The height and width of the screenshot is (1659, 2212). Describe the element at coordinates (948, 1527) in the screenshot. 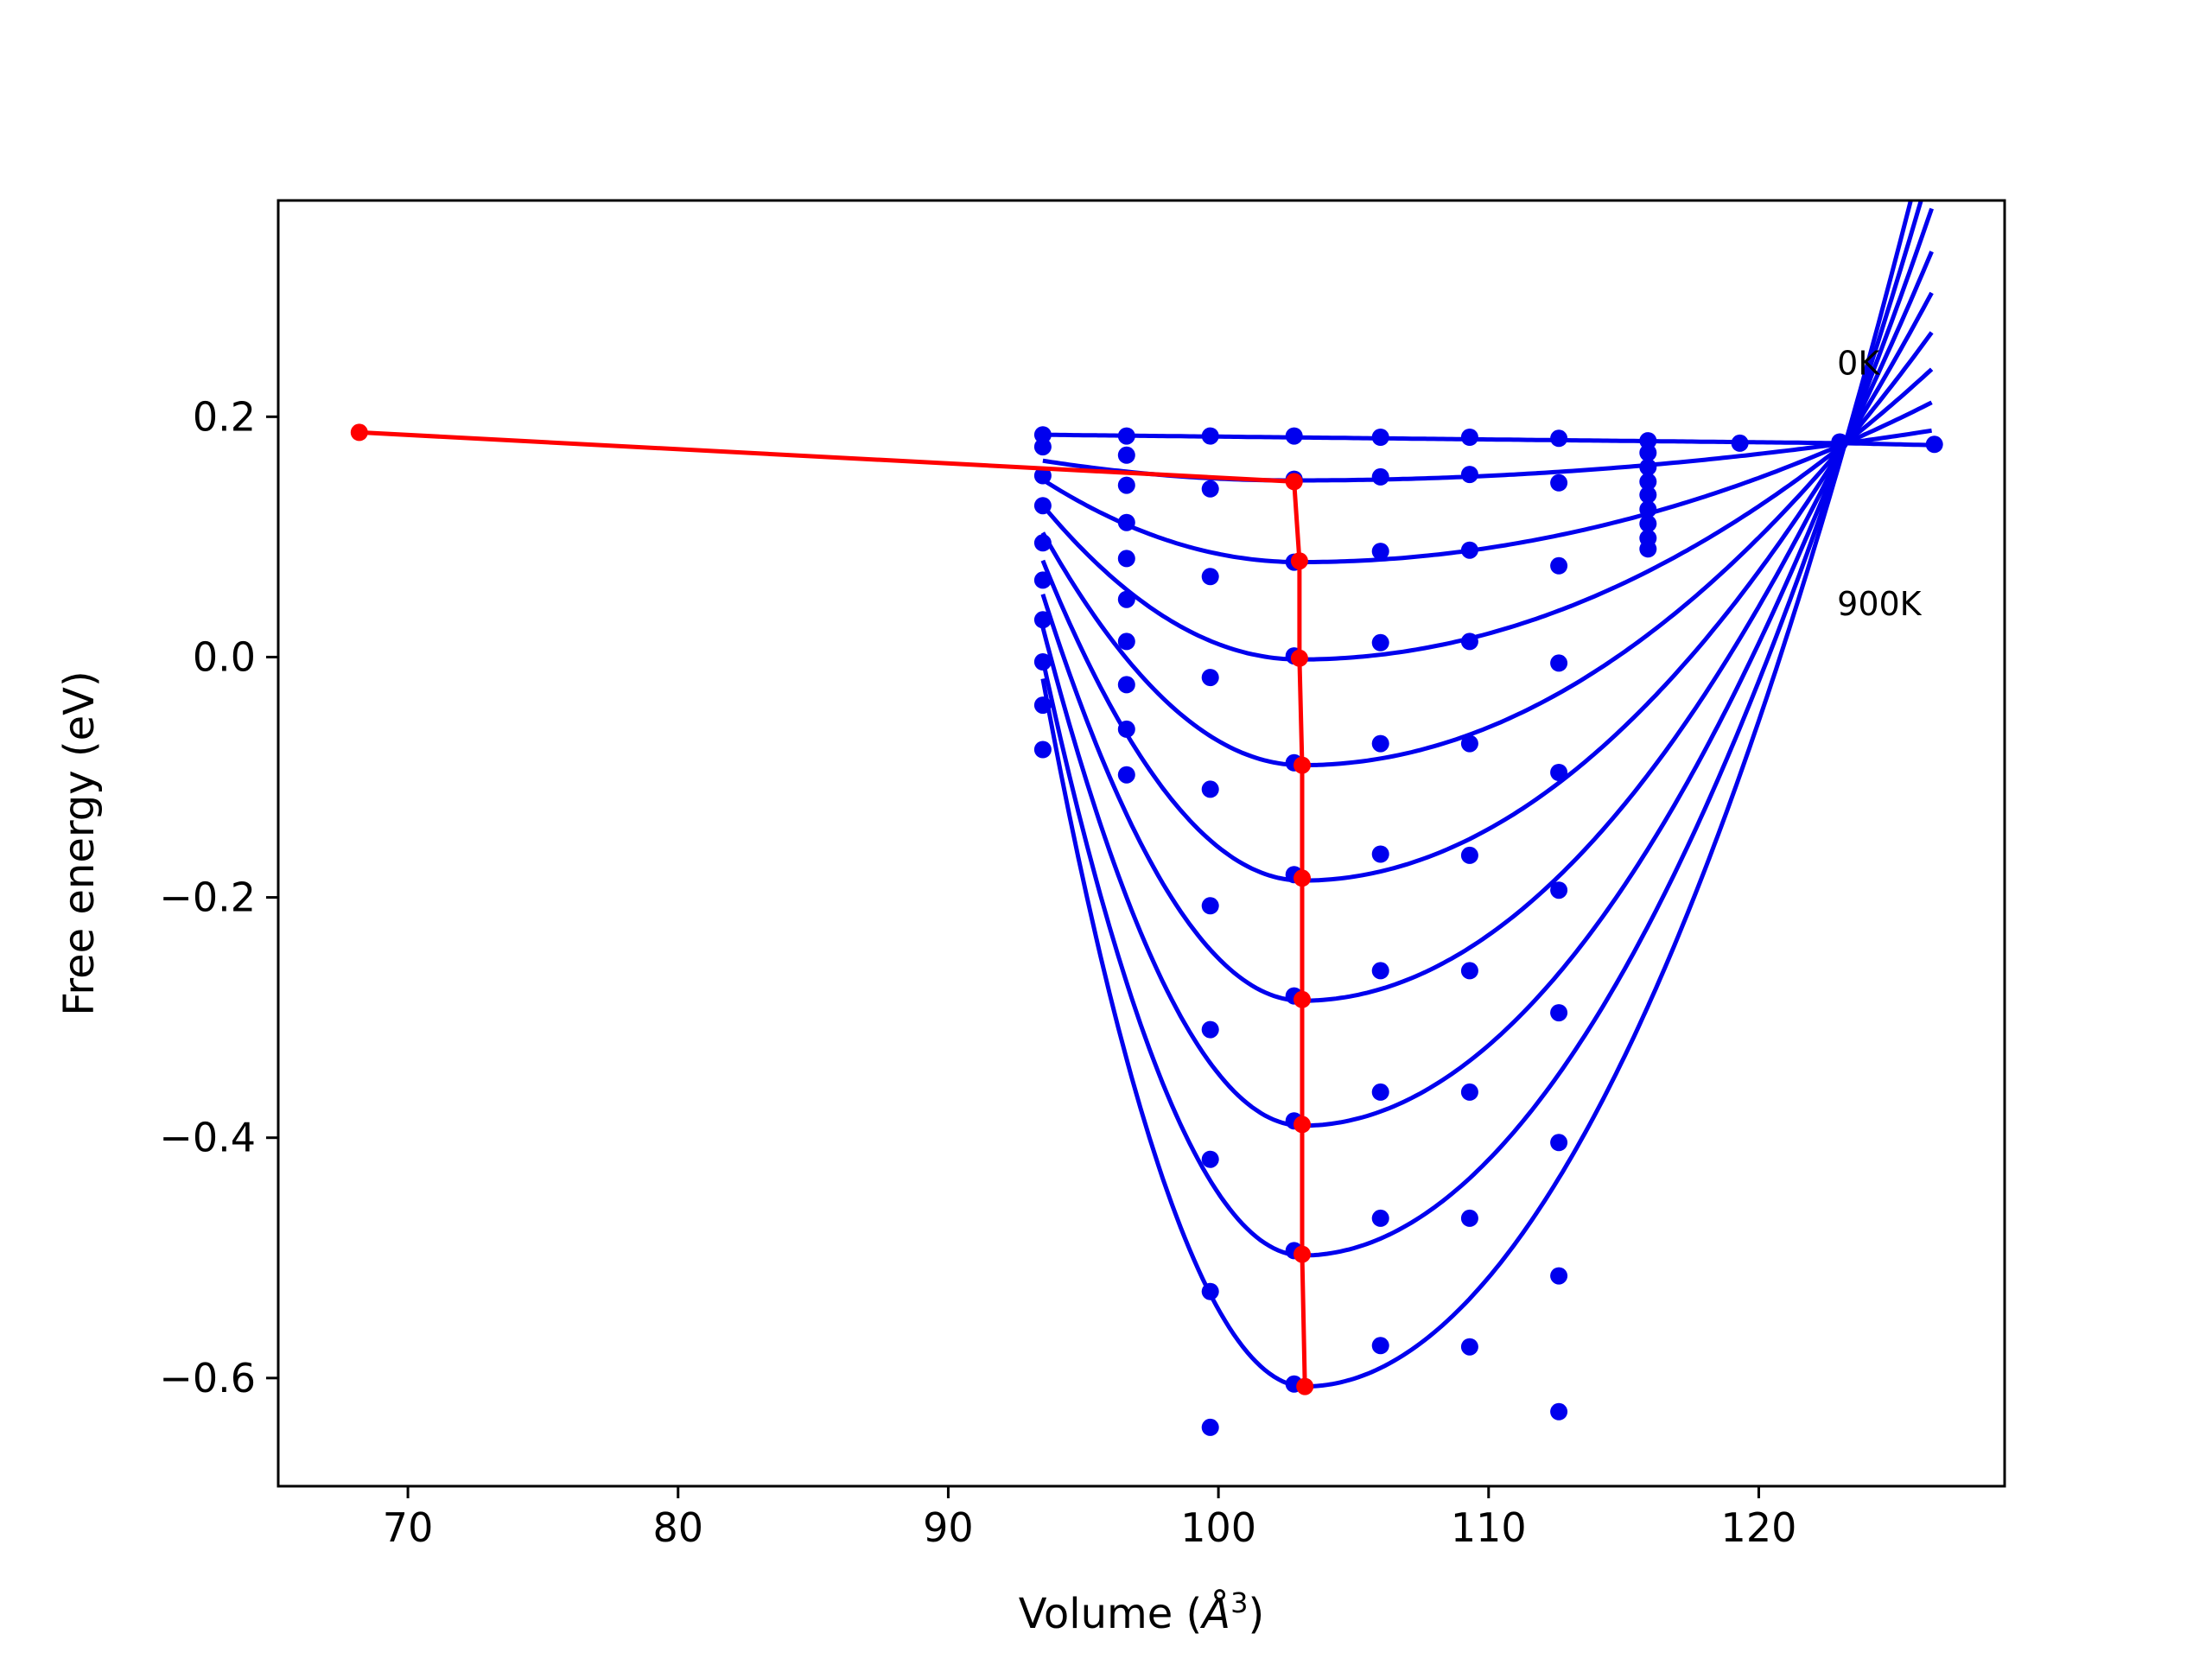

I see `x-tick-label: 90` at that location.